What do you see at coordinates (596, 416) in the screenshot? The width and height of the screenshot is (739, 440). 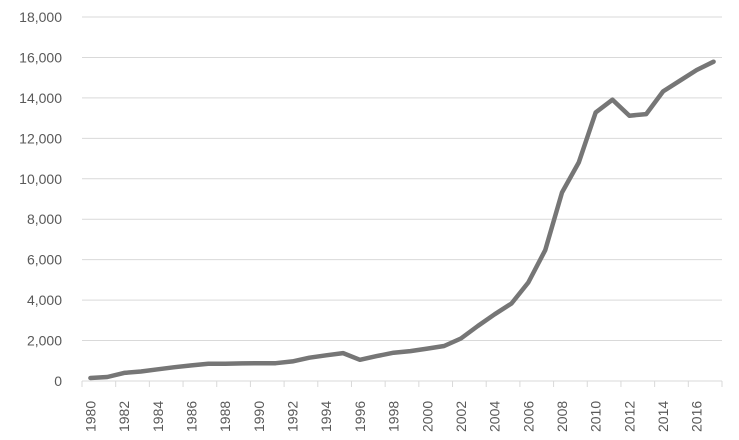 I see `x-tick-label: 2010` at bounding box center [596, 416].